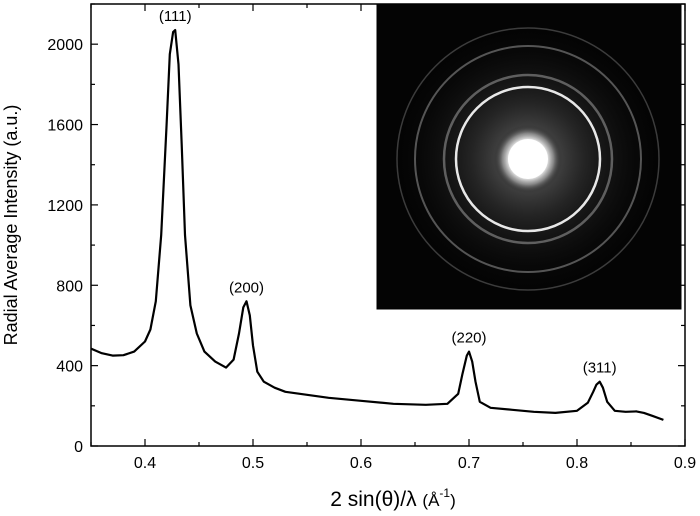 Image resolution: width=700 pixels, height=516 pixels. Describe the element at coordinates (253, 463) in the screenshot. I see `x-tick-label: 0.5` at that location.